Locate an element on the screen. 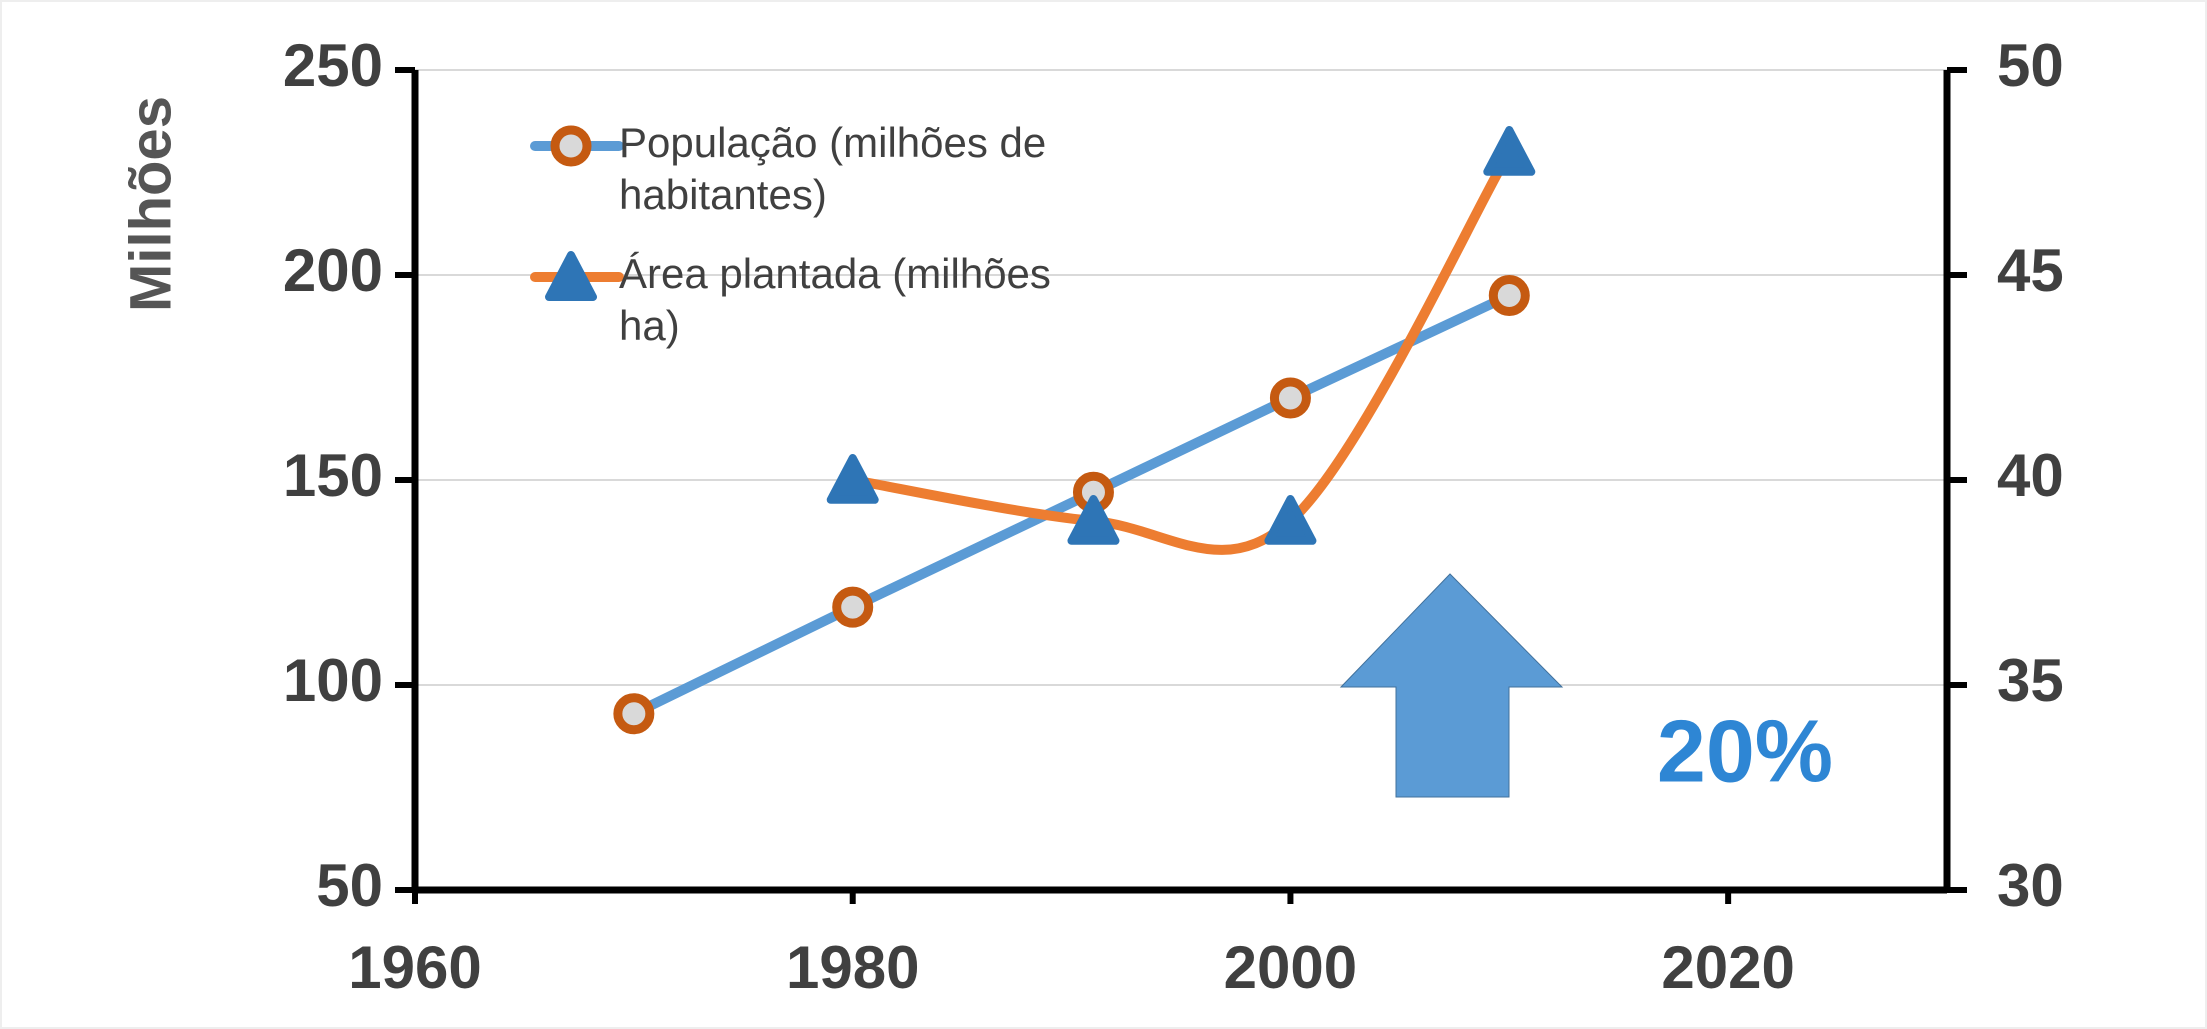 The width and height of the screenshot is (2207, 1029). arrow-annotation is located at coordinates (1451, 685).